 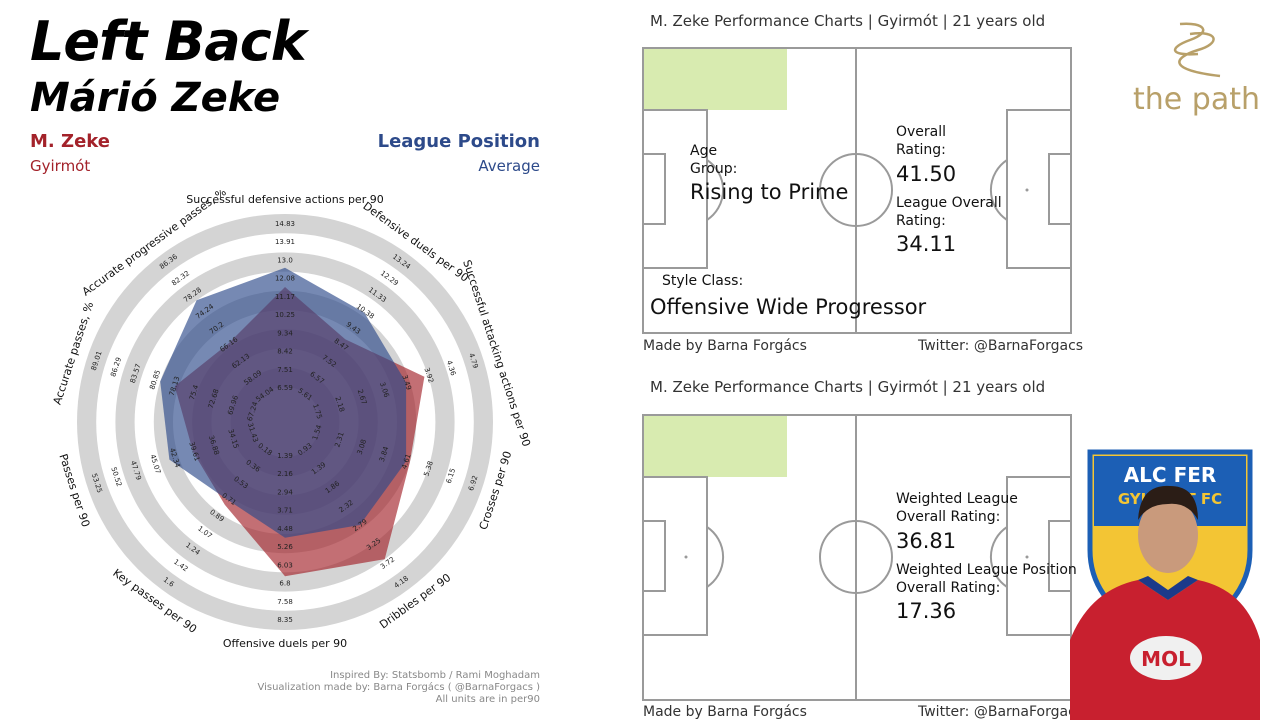 What do you see at coordinates (957, 508) in the screenshot?
I see `weighted-league-label: Weighted League Overall Rating:` at bounding box center [957, 508].